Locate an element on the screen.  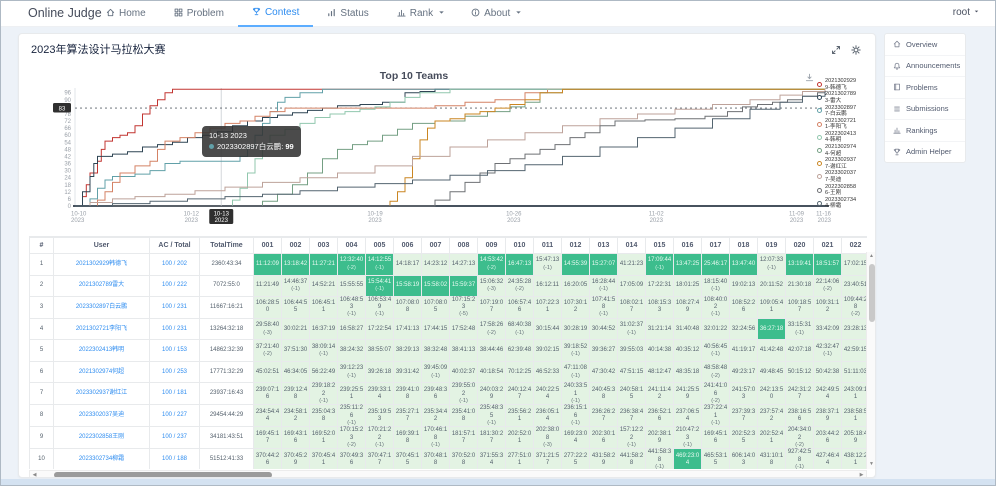
problem-result-cell: 370:48:18 is located at coordinates (435, 458).